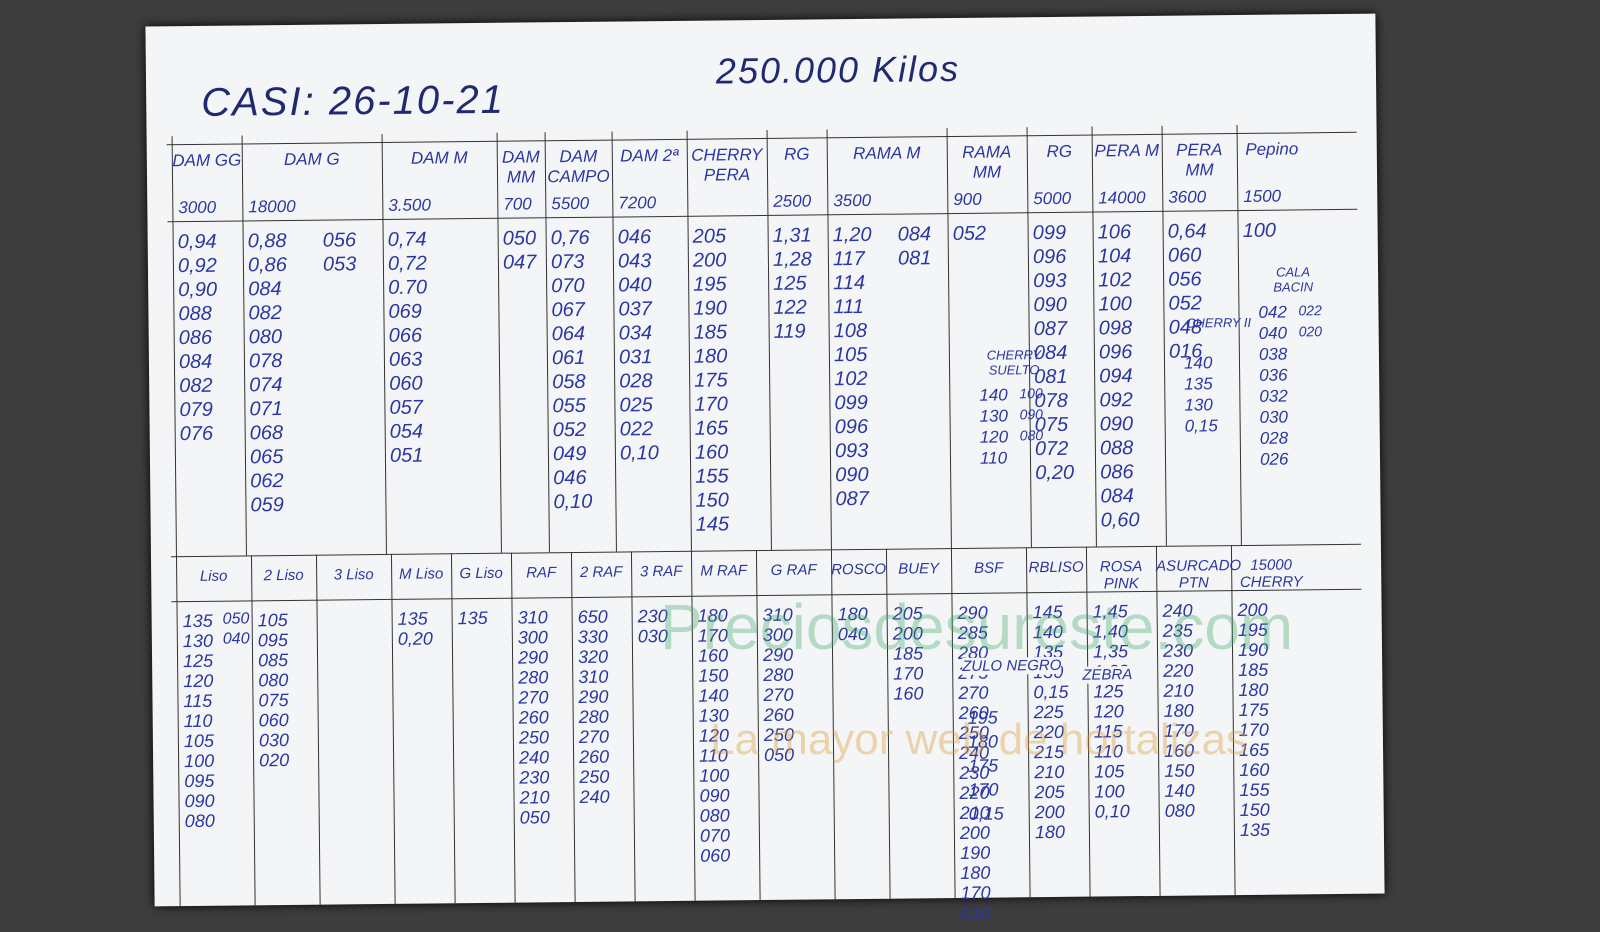 The height and width of the screenshot is (932, 1600). What do you see at coordinates (517, 204) in the screenshot?
I see `column-quantity: 700` at bounding box center [517, 204].